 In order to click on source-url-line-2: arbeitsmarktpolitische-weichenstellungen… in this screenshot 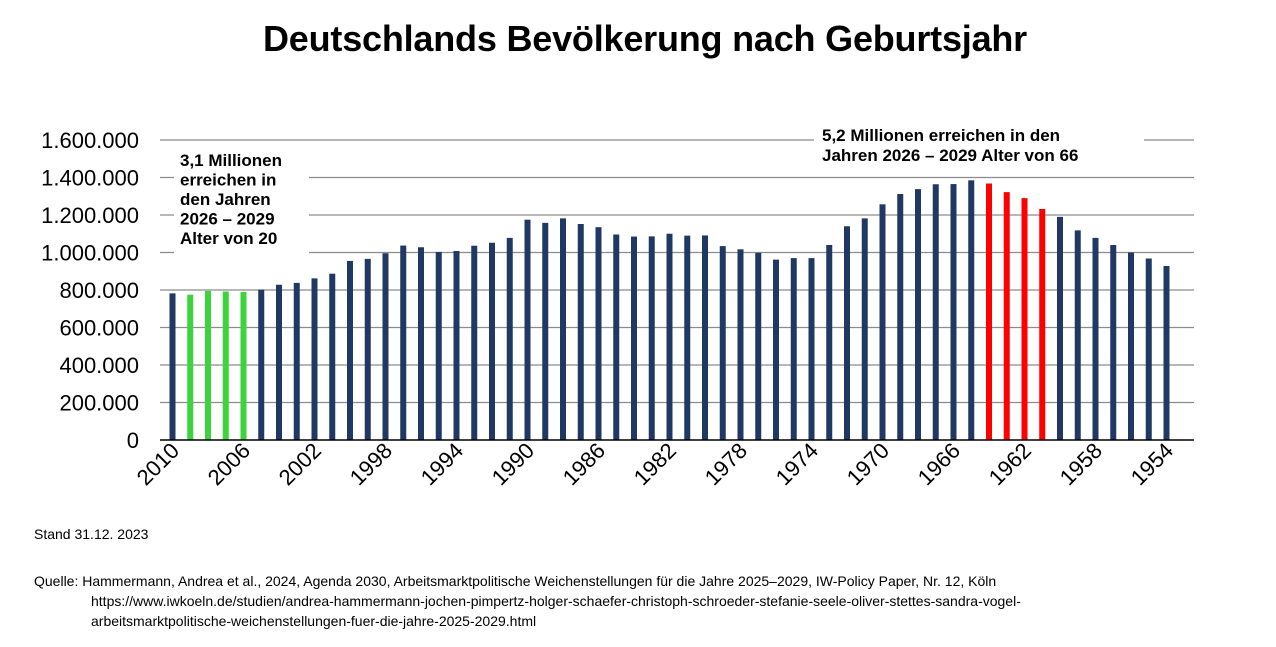, I will do `click(314, 621)`.